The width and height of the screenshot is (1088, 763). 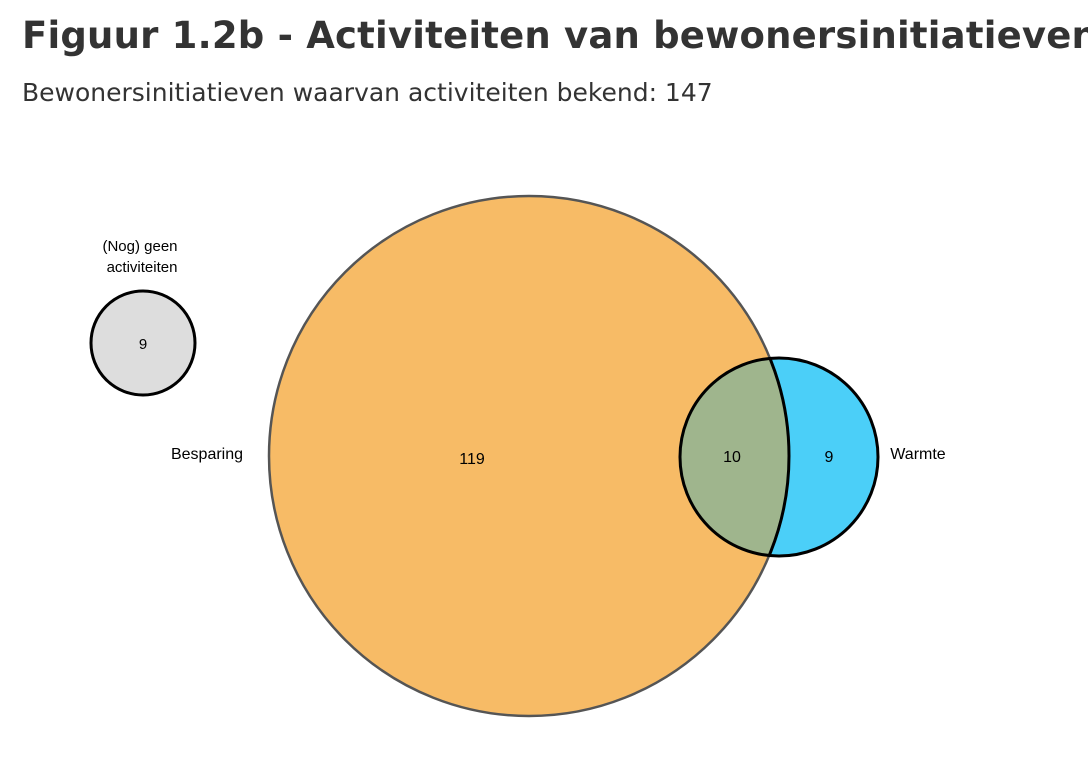 I want to click on geen-activiteiten-circle, so click(x=143, y=343).